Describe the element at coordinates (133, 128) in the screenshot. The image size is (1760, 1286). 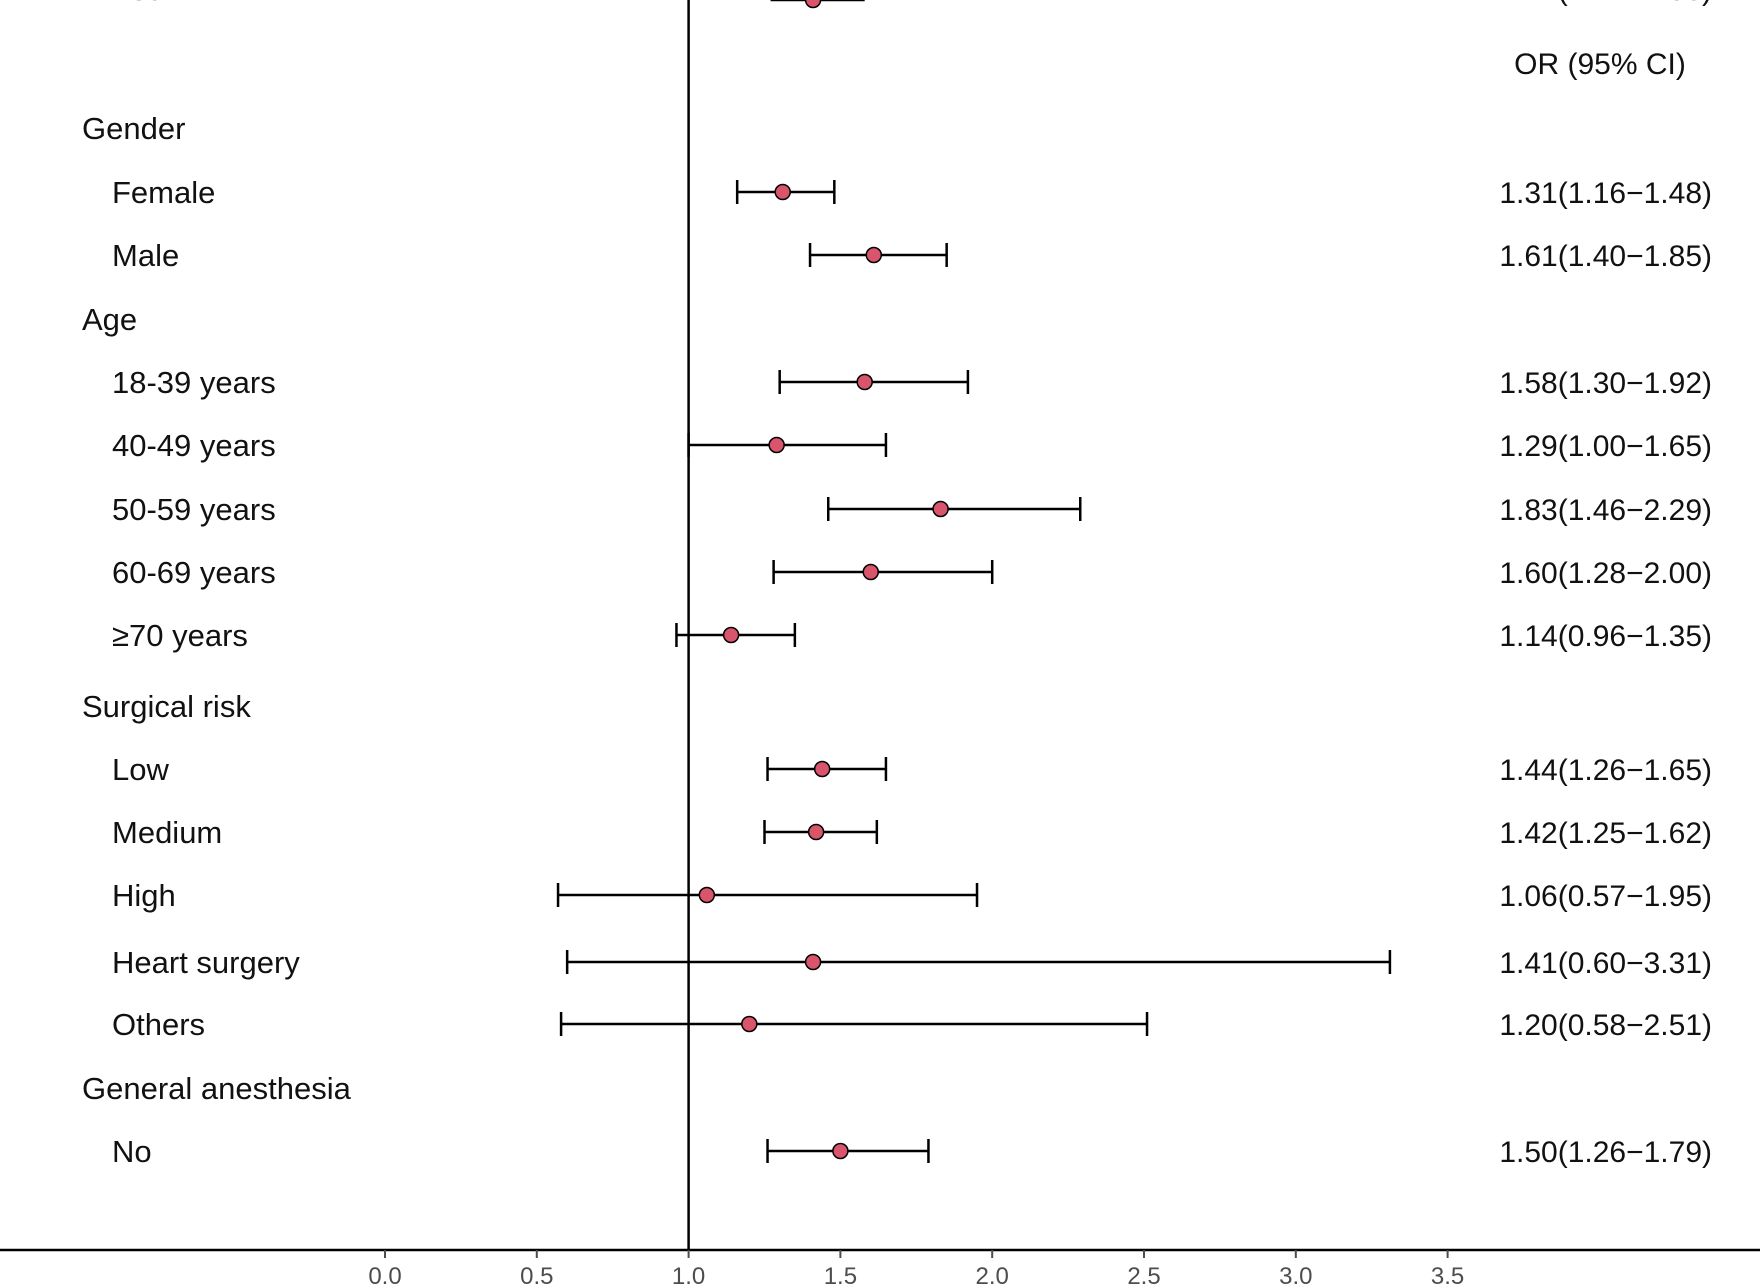
I see `group-label: Gender` at that location.